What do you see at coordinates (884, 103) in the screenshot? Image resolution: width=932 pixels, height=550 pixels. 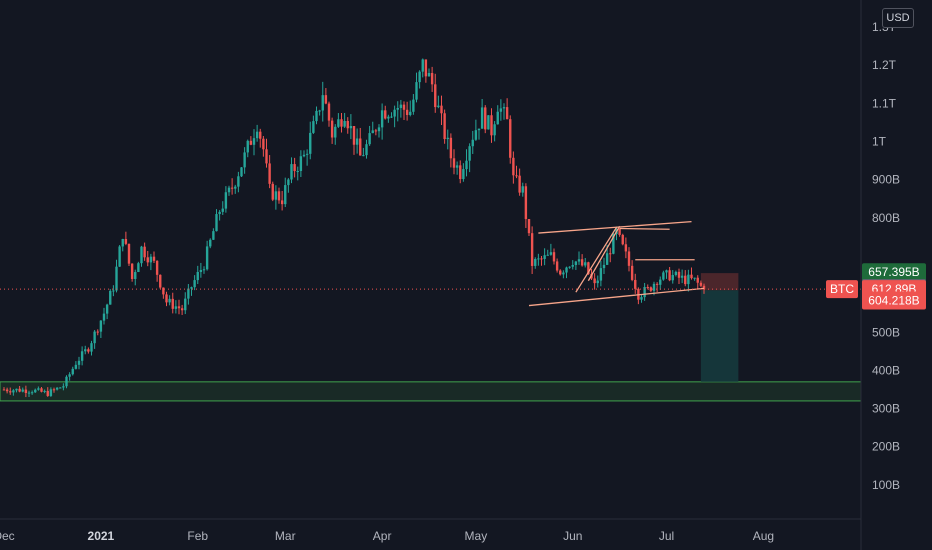 I see `price-tick-label: 1.1T` at bounding box center [884, 103].